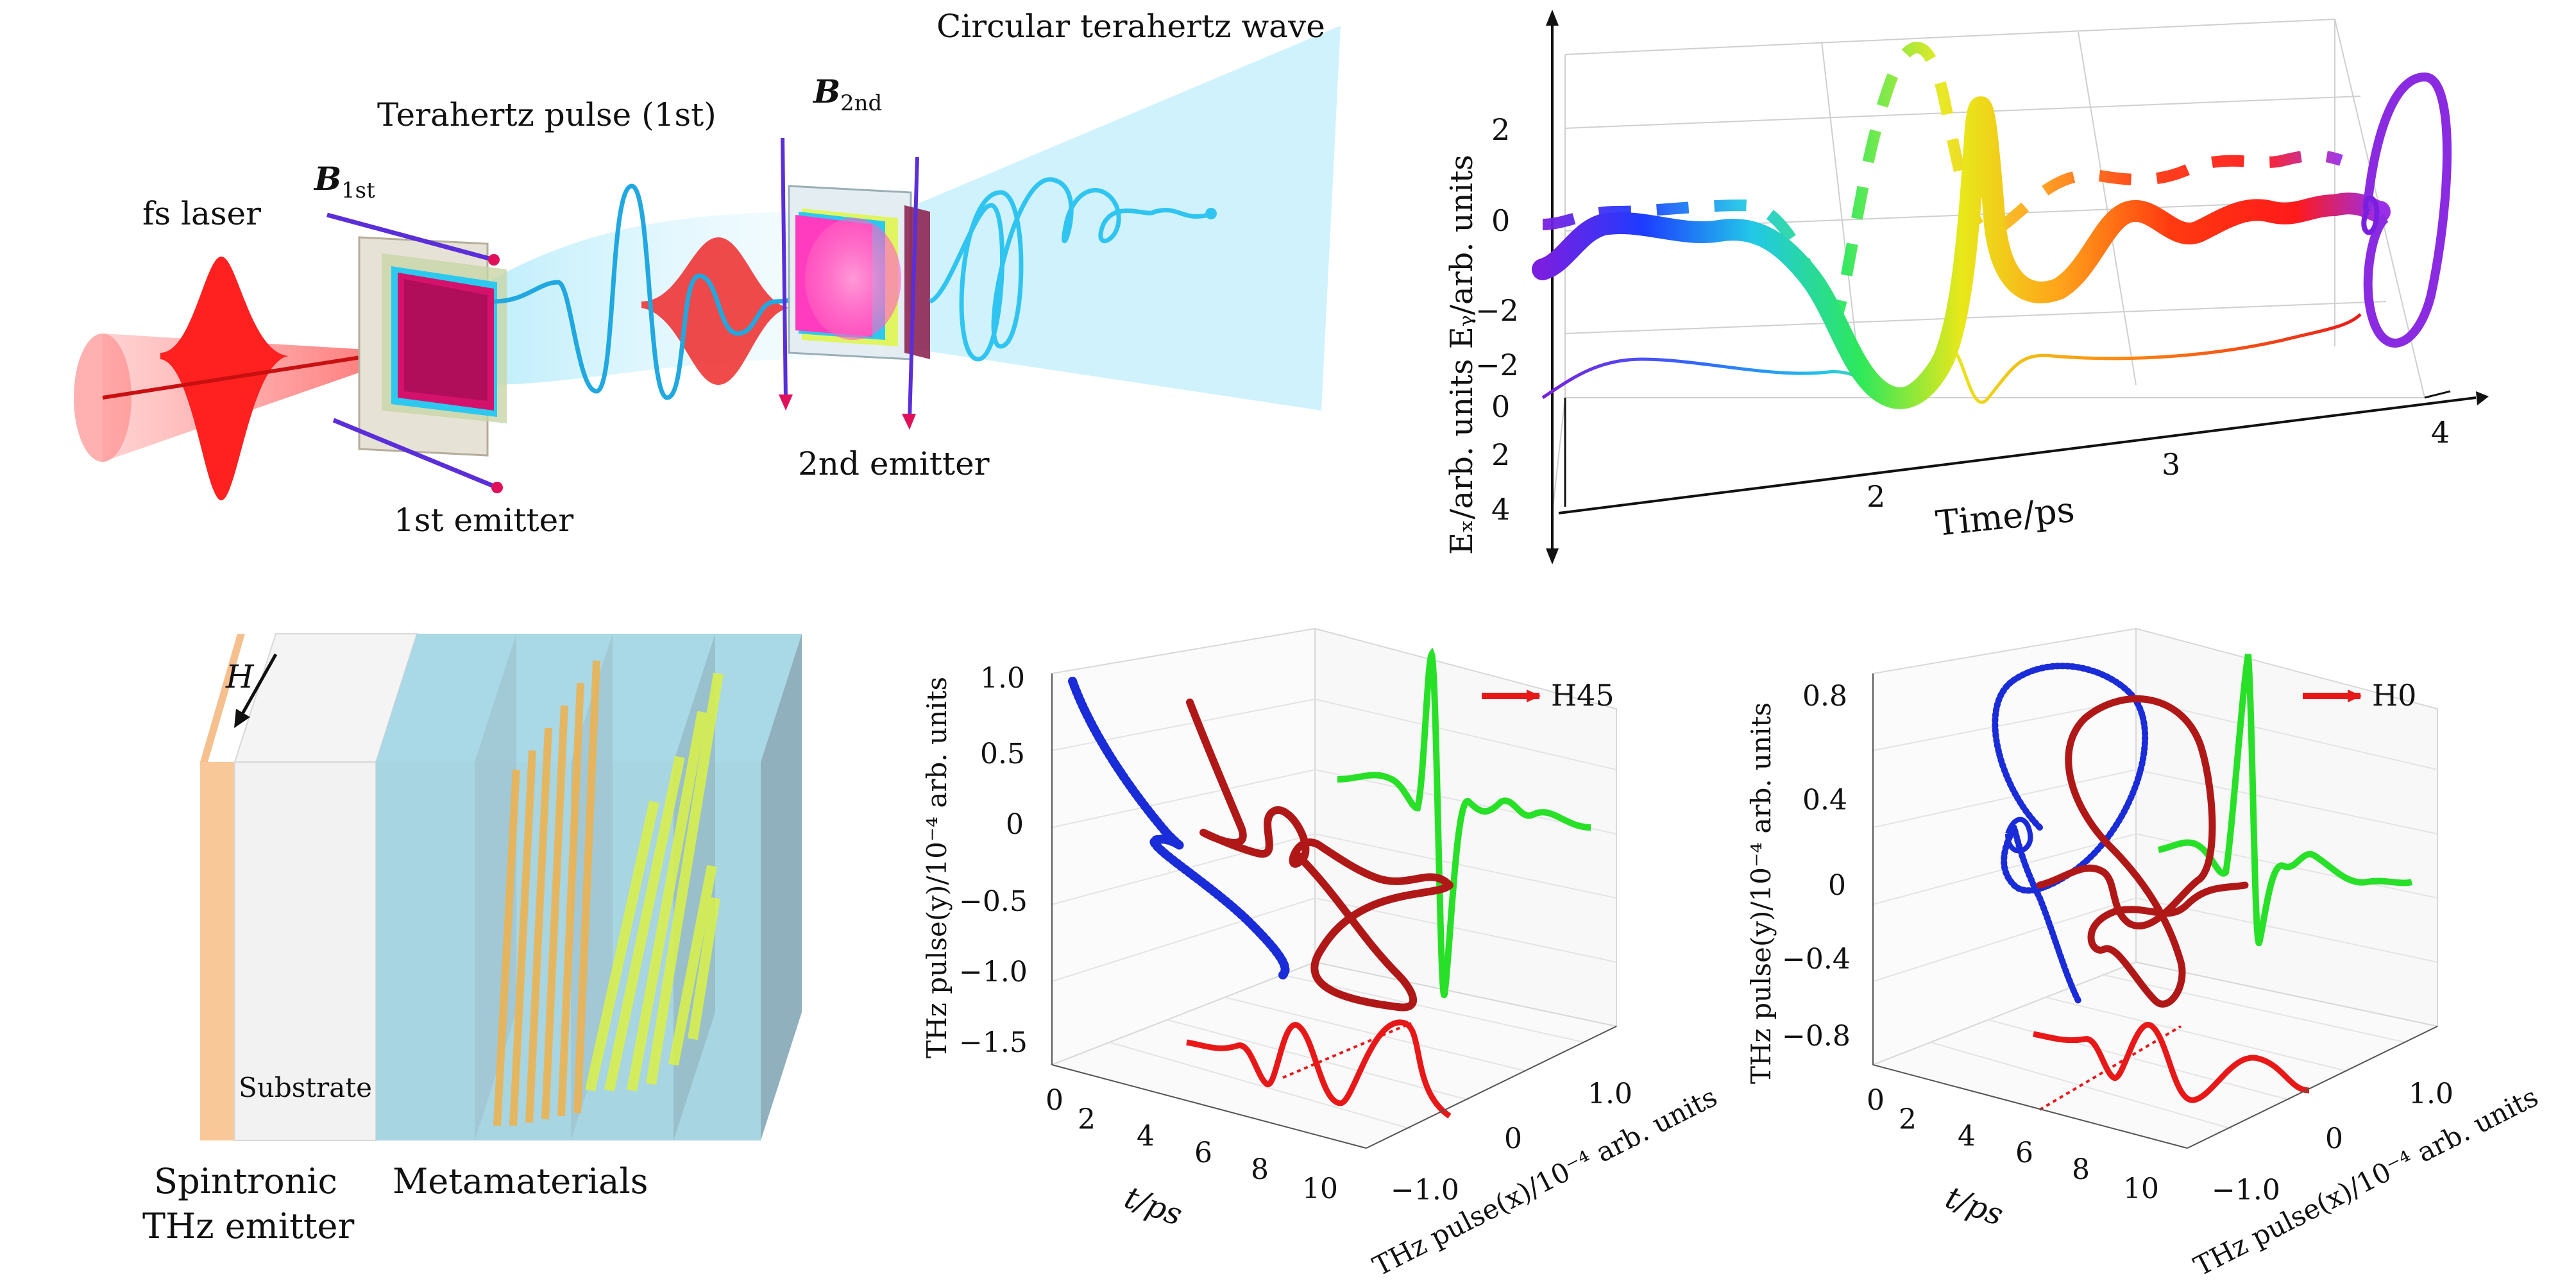 This screenshot has width=2576, height=1288. Describe the element at coordinates (2017, 455) in the screenshot. I see `panel-b-time-axis` at that location.